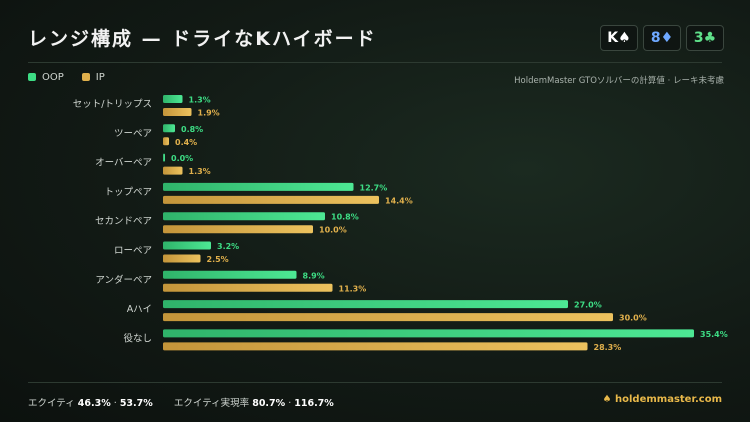 Image resolution: width=750 pixels, height=422 pixels. Describe the element at coordinates (353, 288) in the screenshot. I see `value-label-ip: 11.3%` at that location.